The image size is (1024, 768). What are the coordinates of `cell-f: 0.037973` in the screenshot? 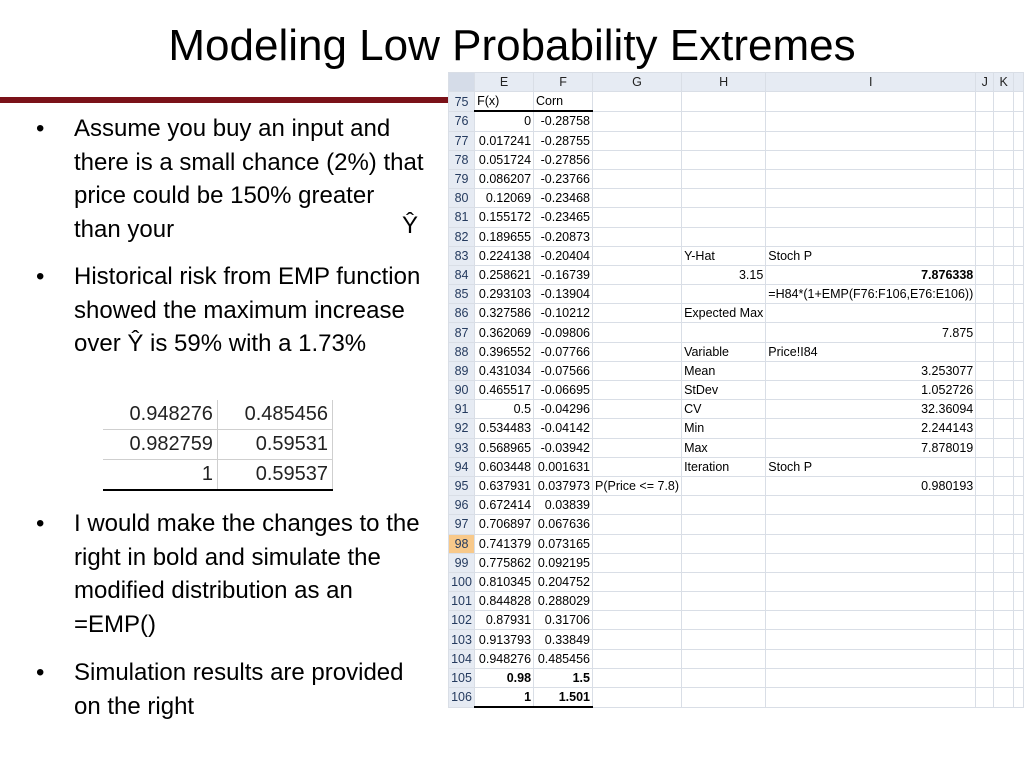 It's located at (563, 486).